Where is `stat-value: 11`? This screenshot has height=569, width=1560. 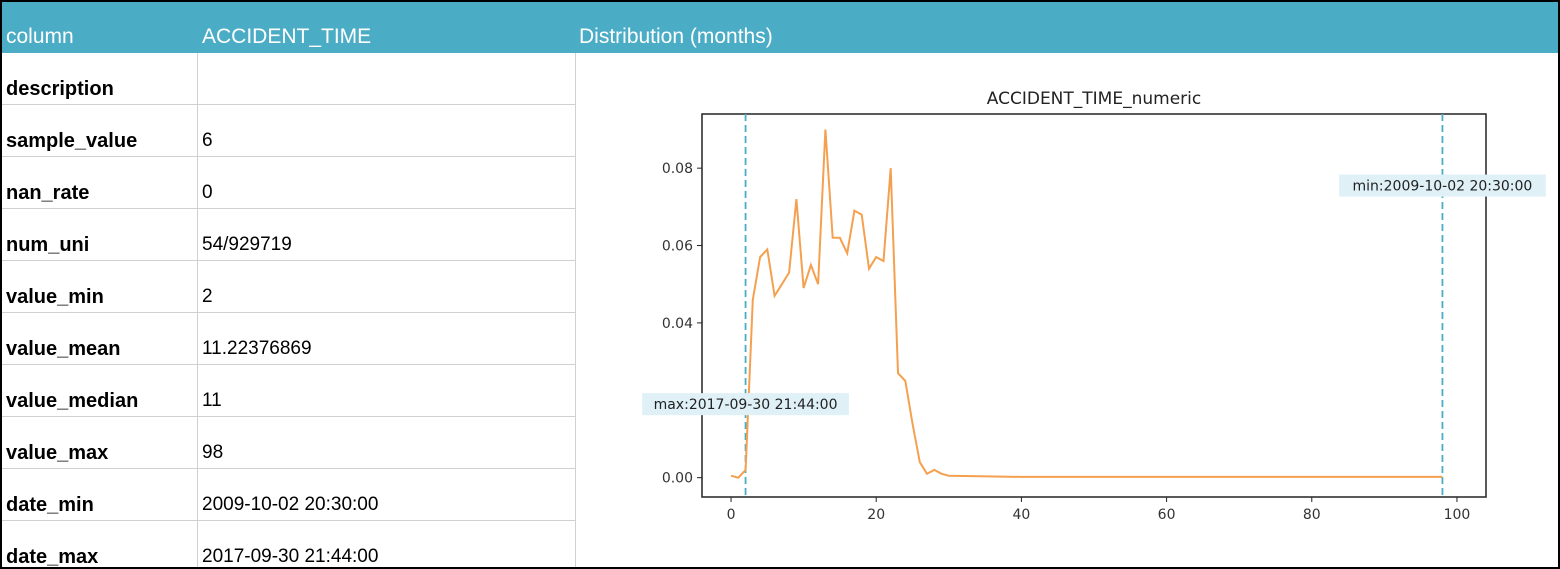 stat-value: 11 is located at coordinates (212, 400).